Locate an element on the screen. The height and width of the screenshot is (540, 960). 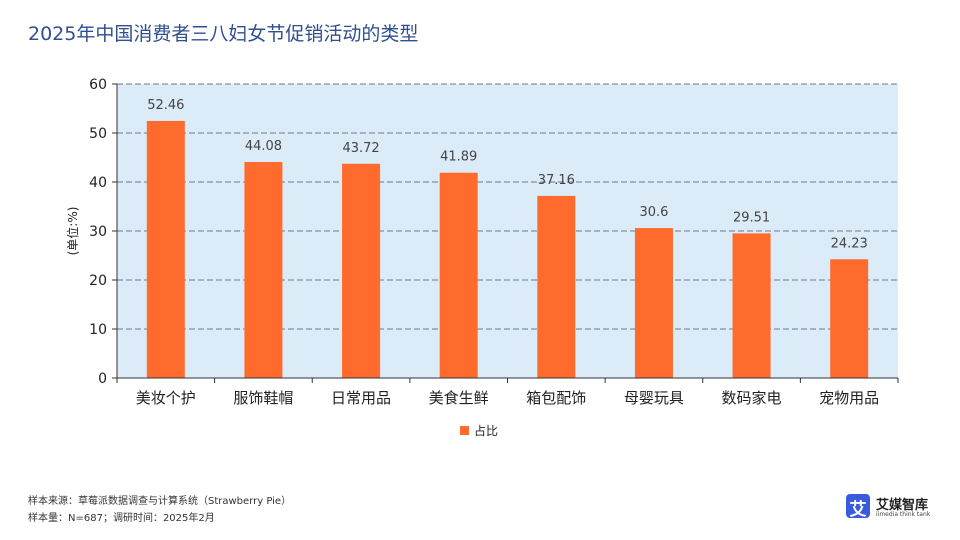
source-note: 样本来源：草莓派数据调查与计算系统（Strawberry Pie） is located at coordinates (160, 501).